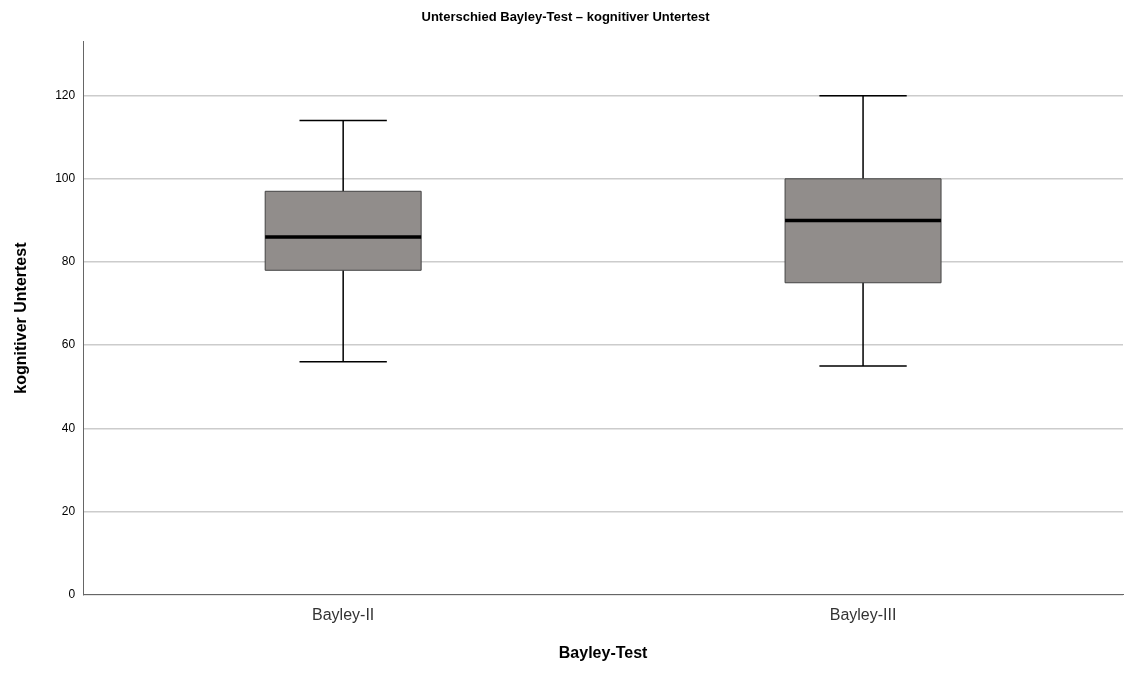 This screenshot has width=1141, height=675. Describe the element at coordinates (68, 510) in the screenshot. I see `y-tick-label: 20` at that location.